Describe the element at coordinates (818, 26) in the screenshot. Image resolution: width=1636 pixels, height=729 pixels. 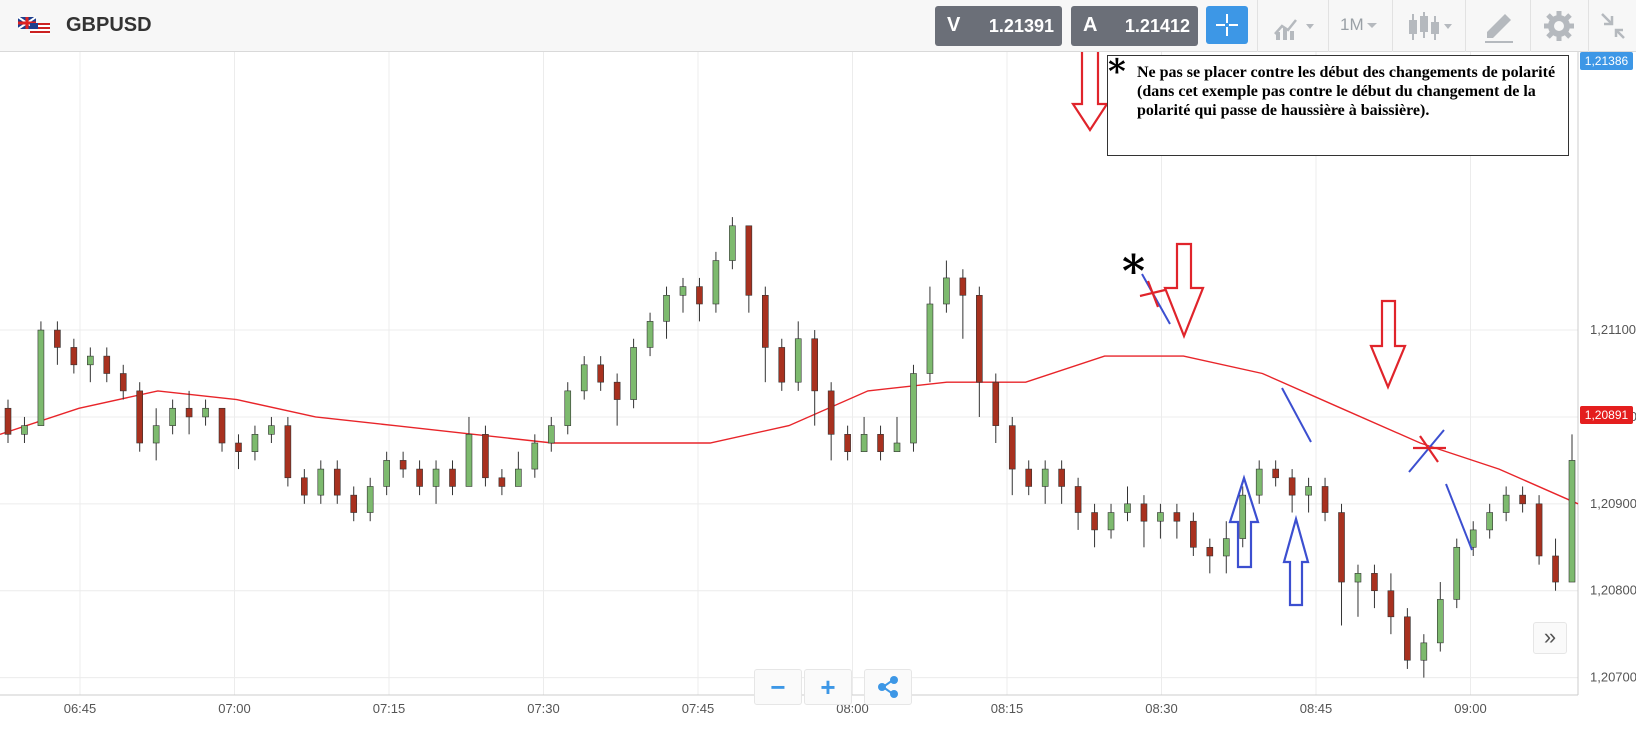
I see `toolbar: GBPUSD V 1.21391 A 1.21412 1M` at that location.